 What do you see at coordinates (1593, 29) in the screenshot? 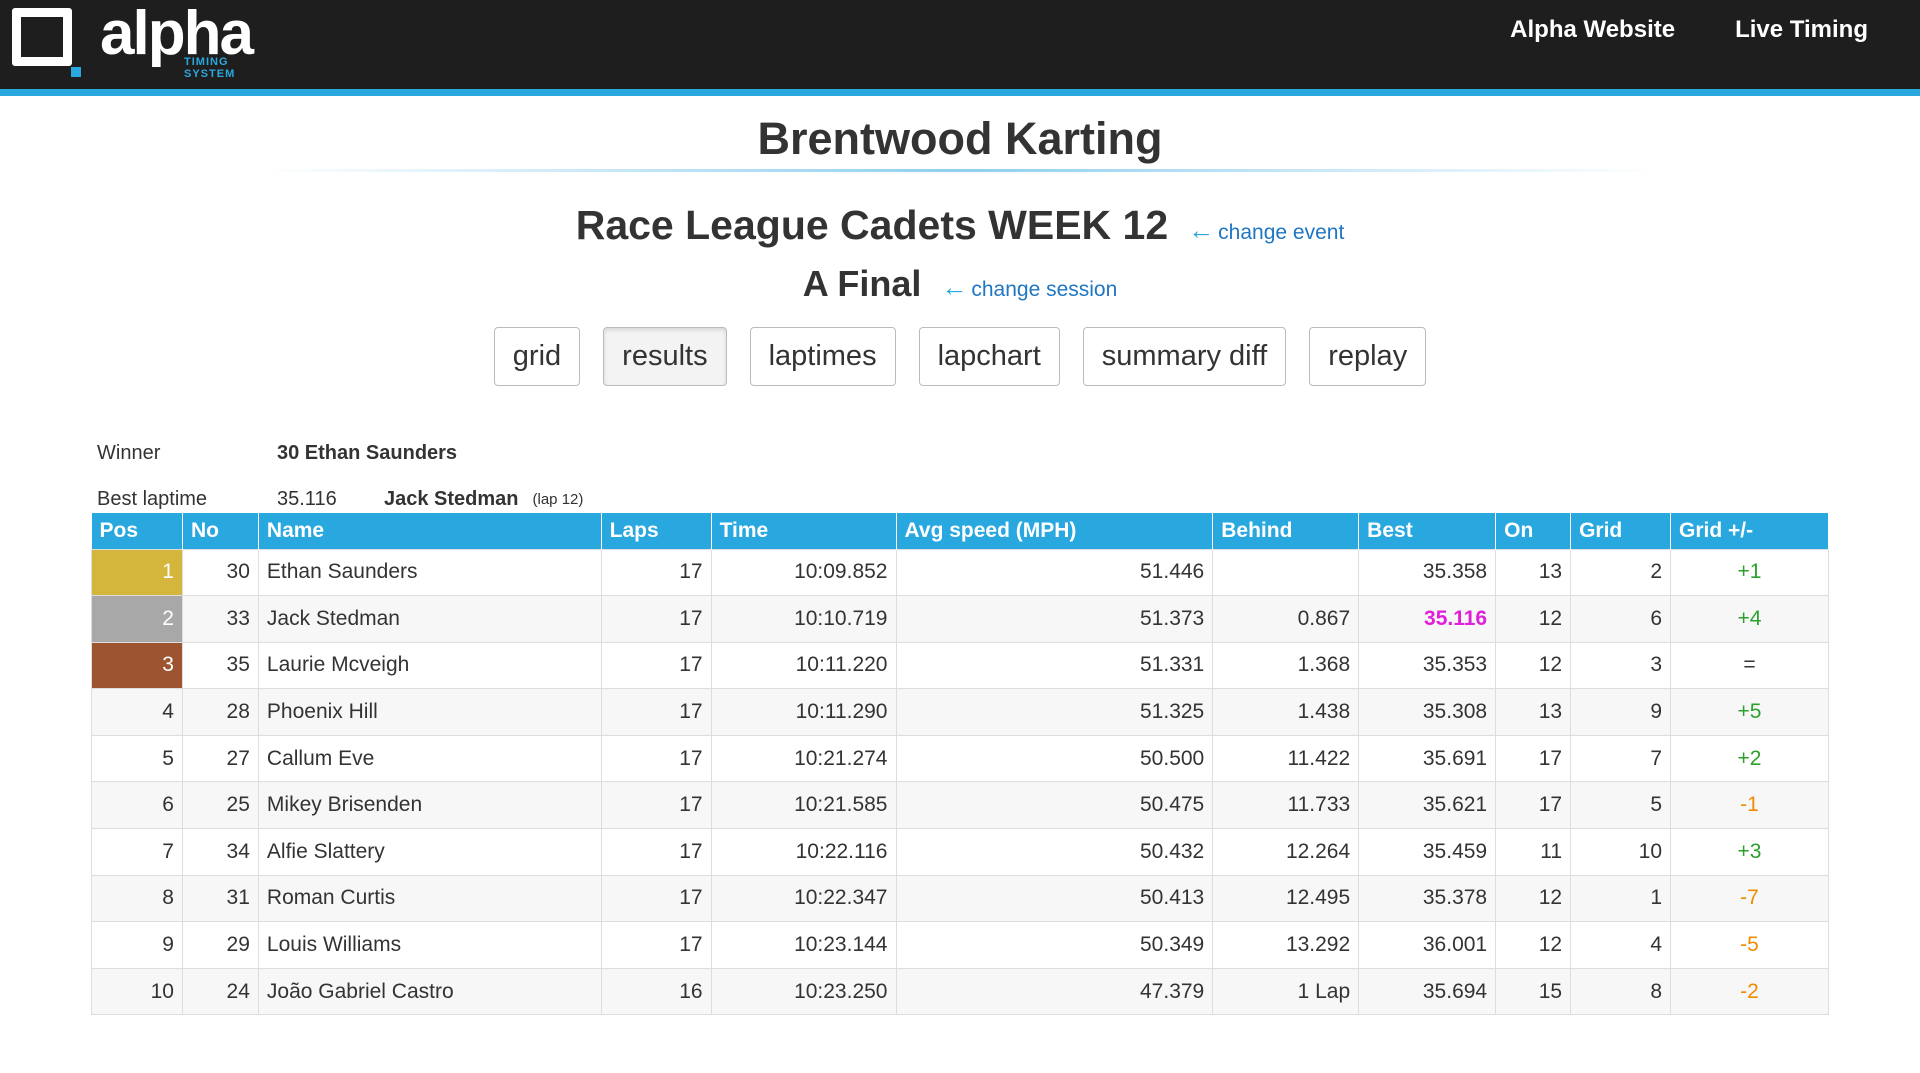
I see `nav-link: Alpha Website` at bounding box center [1593, 29].